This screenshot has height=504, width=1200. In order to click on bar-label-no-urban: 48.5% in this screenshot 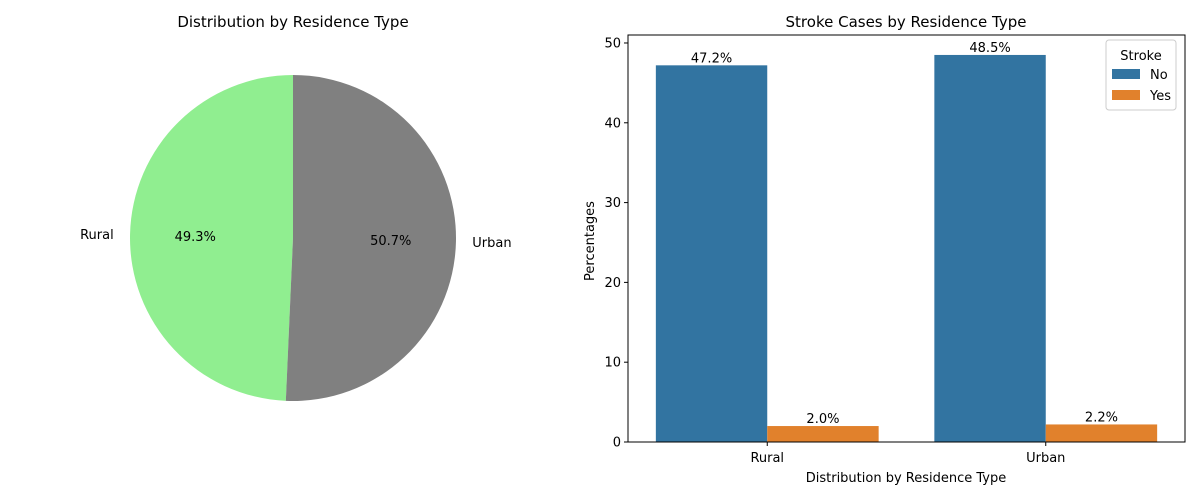, I will do `click(989, 48)`.